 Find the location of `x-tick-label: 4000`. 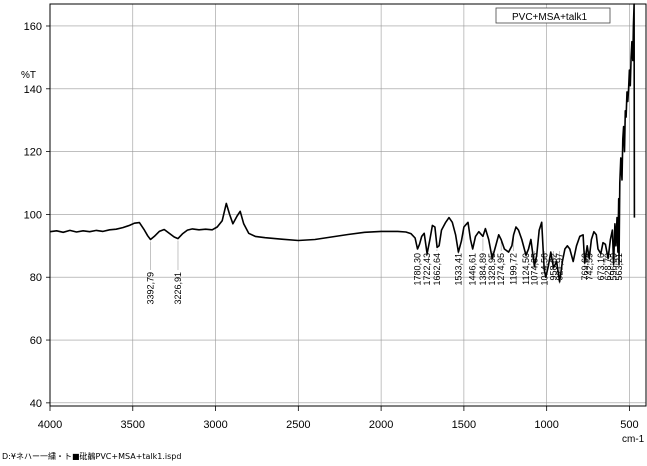

x-tick-label: 4000 is located at coordinates (50, 425).